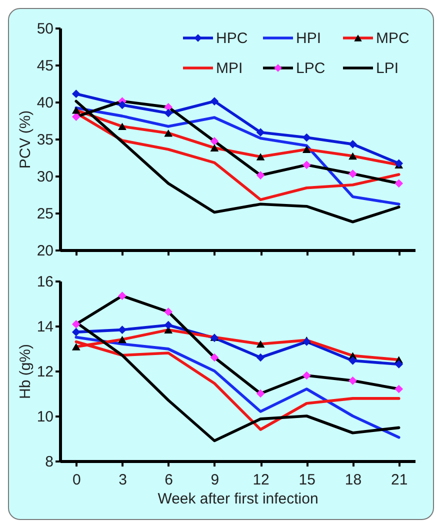  Describe the element at coordinates (45, 103) in the screenshot. I see `y-tick-label: 40` at that location.